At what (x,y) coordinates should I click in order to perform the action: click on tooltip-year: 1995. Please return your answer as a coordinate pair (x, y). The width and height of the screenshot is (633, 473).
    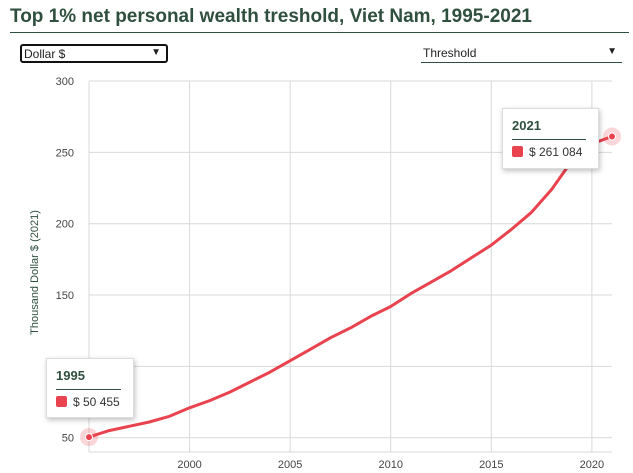
    Looking at the image, I should click on (70, 375).